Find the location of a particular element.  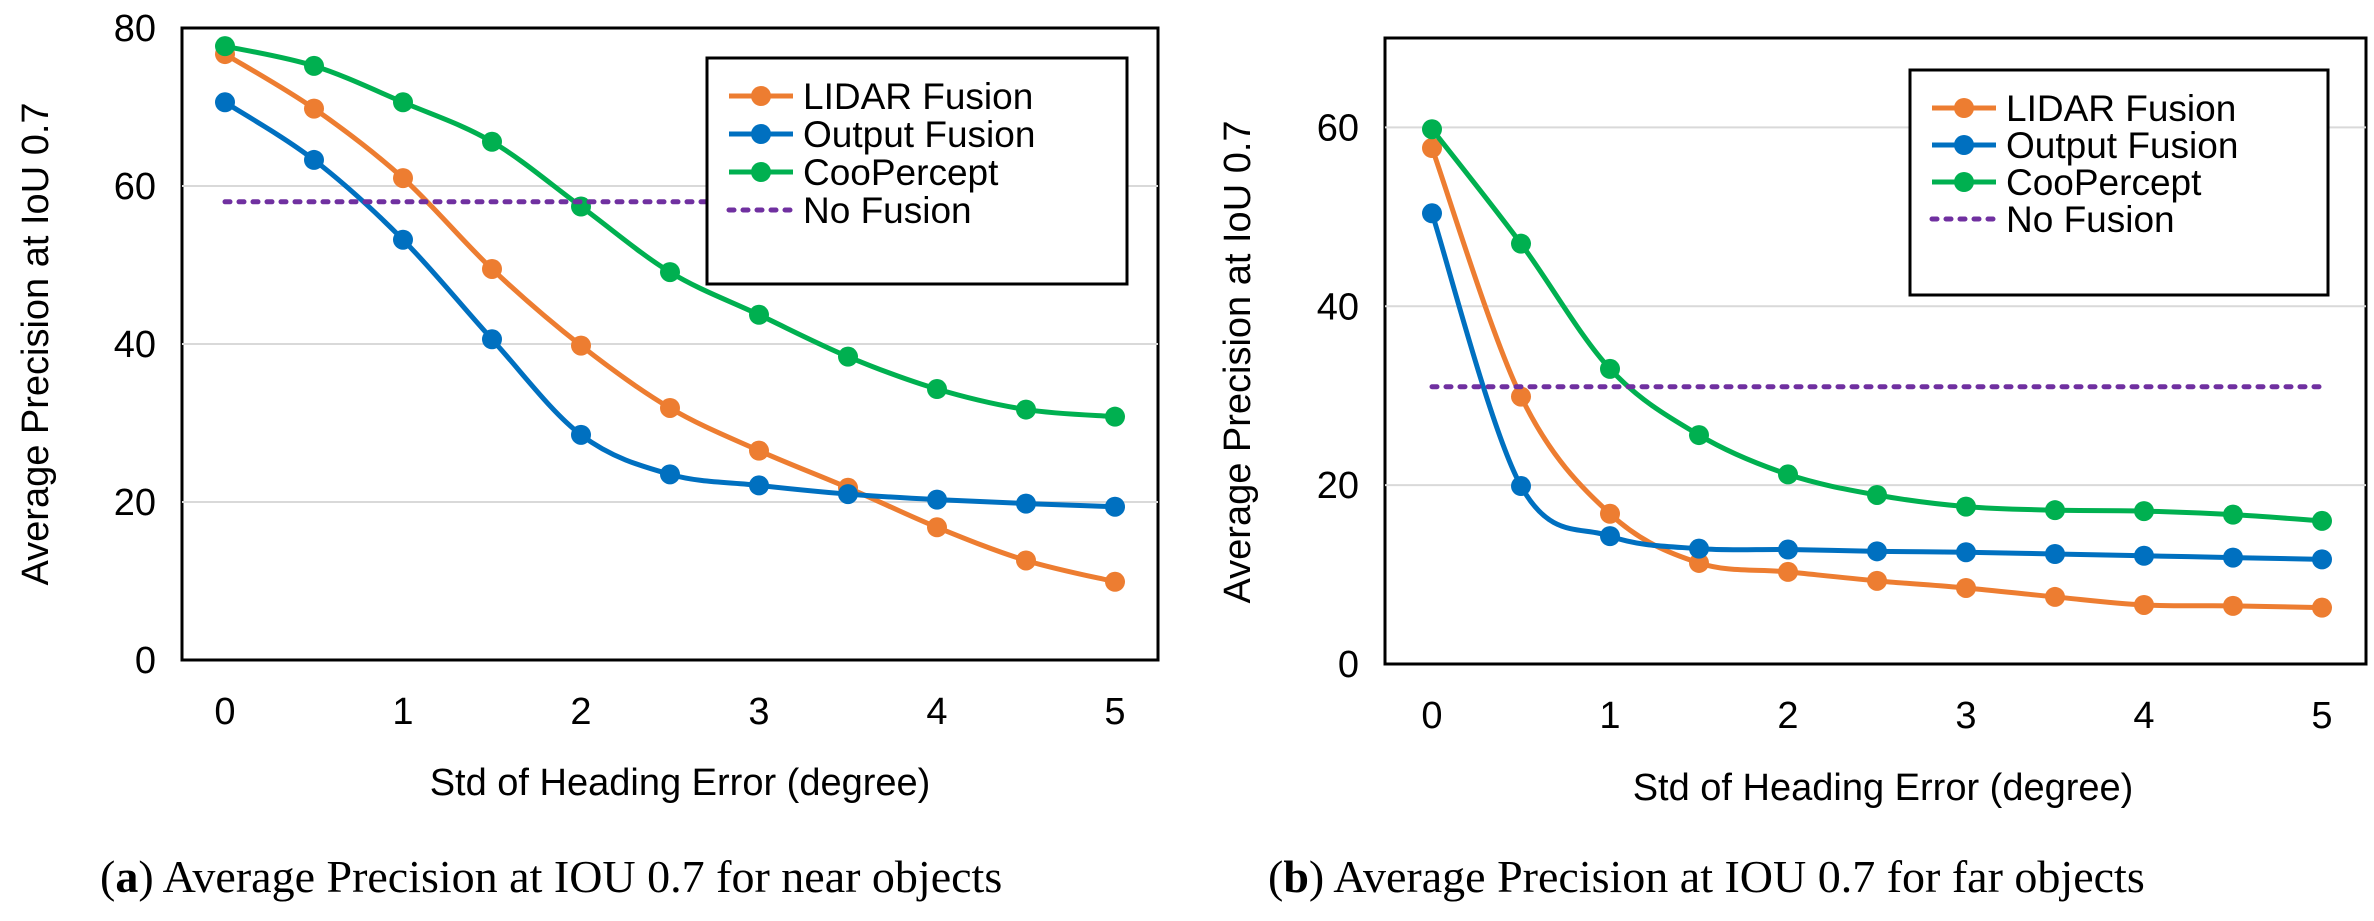

x-tick-label: 1 is located at coordinates (1609, 716).